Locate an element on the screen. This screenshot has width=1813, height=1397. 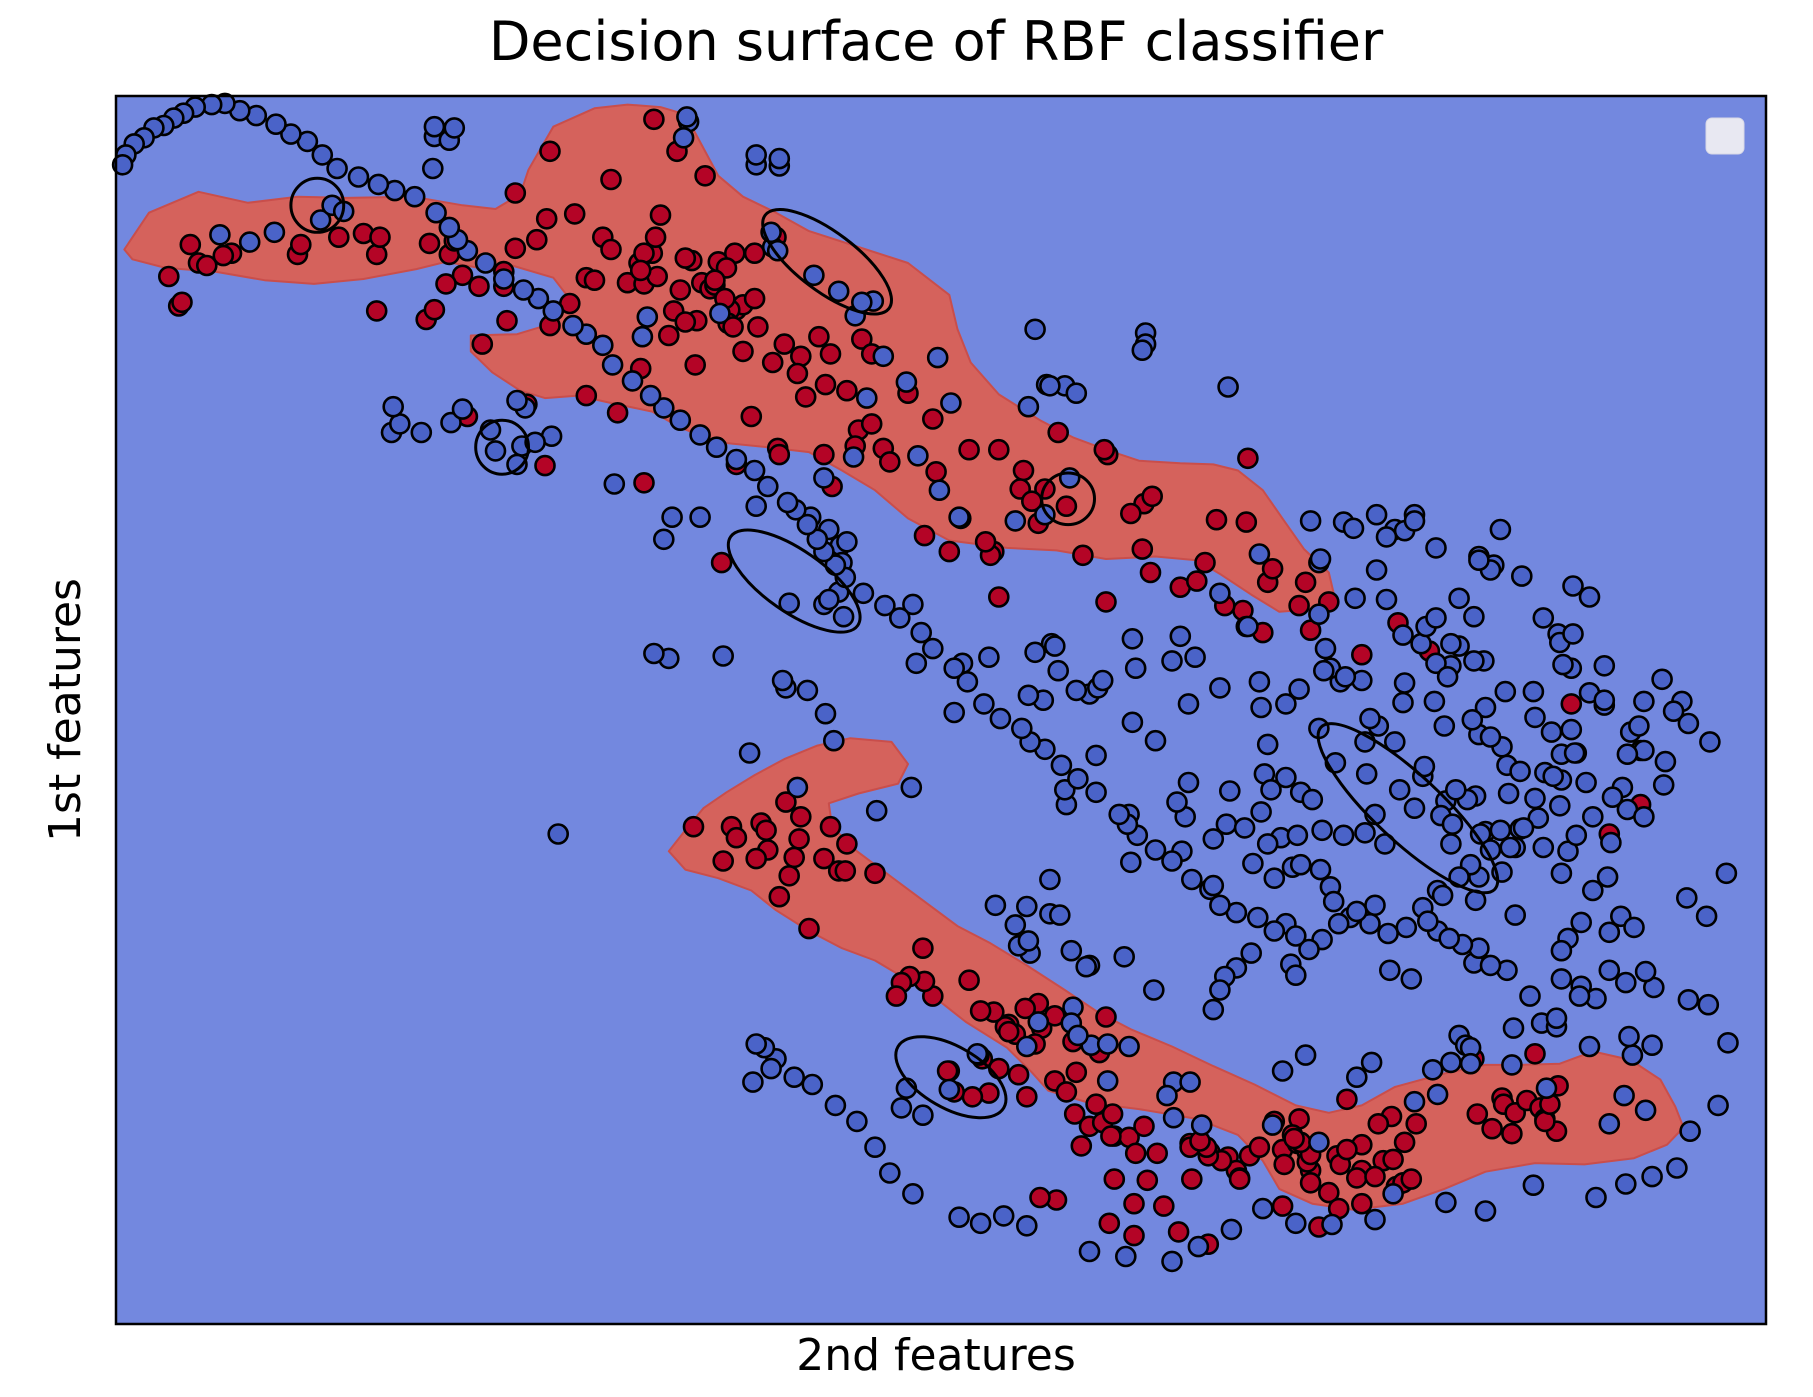
misclassified-highlight-ellipse is located at coordinates (1408, 808).